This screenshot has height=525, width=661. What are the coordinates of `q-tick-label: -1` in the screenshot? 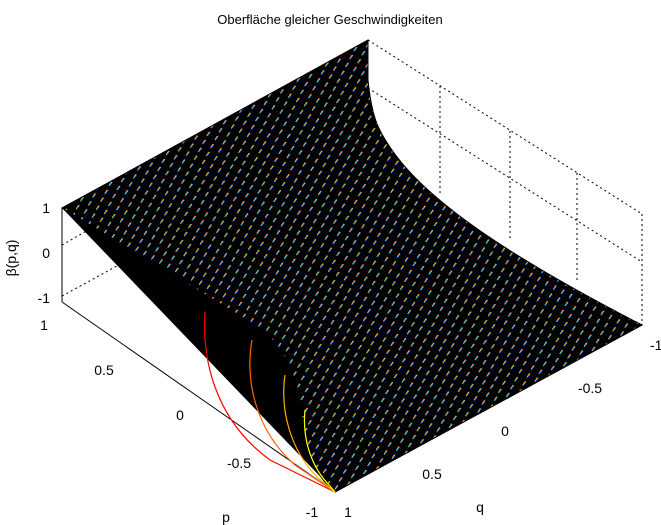 It's located at (655, 345).